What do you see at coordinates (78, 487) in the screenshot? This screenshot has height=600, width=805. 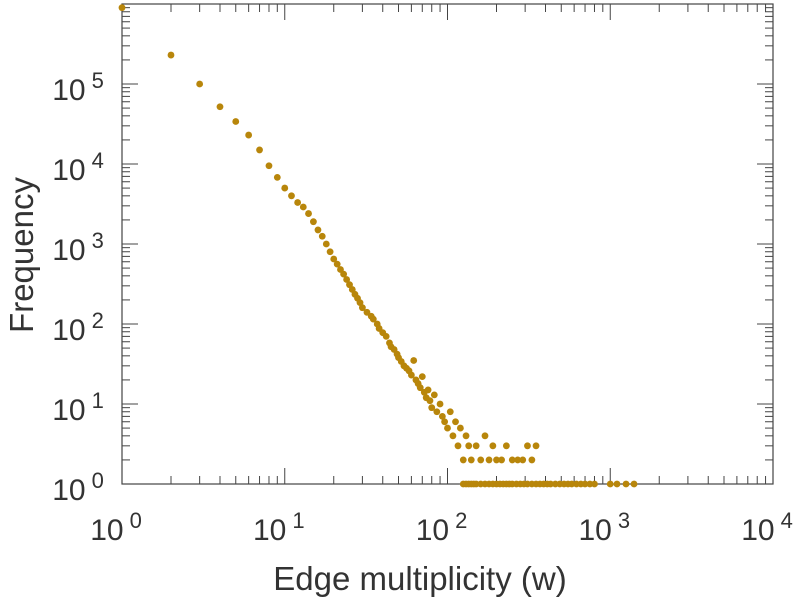 I see `y-tick-label: 10 0` at bounding box center [78, 487].